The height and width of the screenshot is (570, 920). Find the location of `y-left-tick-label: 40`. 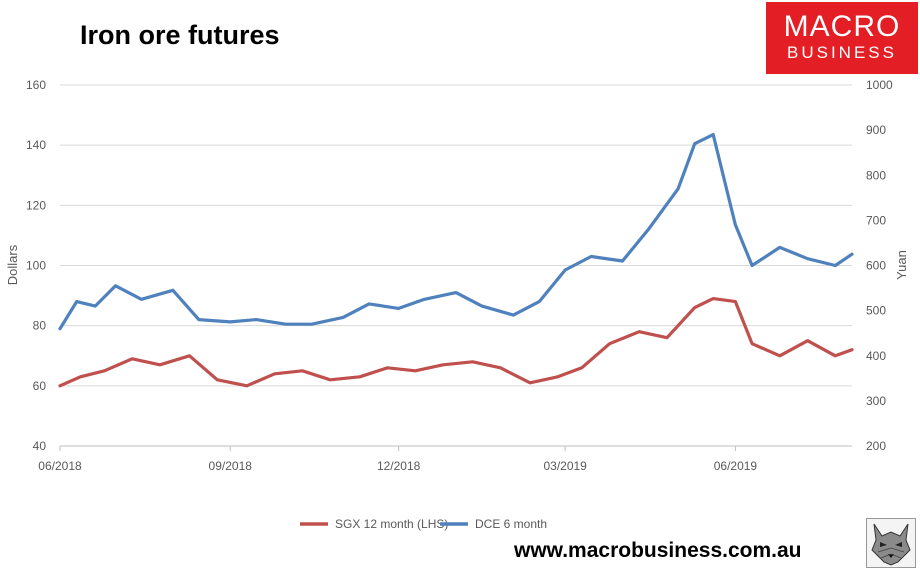

y-left-tick-label: 40 is located at coordinates (40, 446).